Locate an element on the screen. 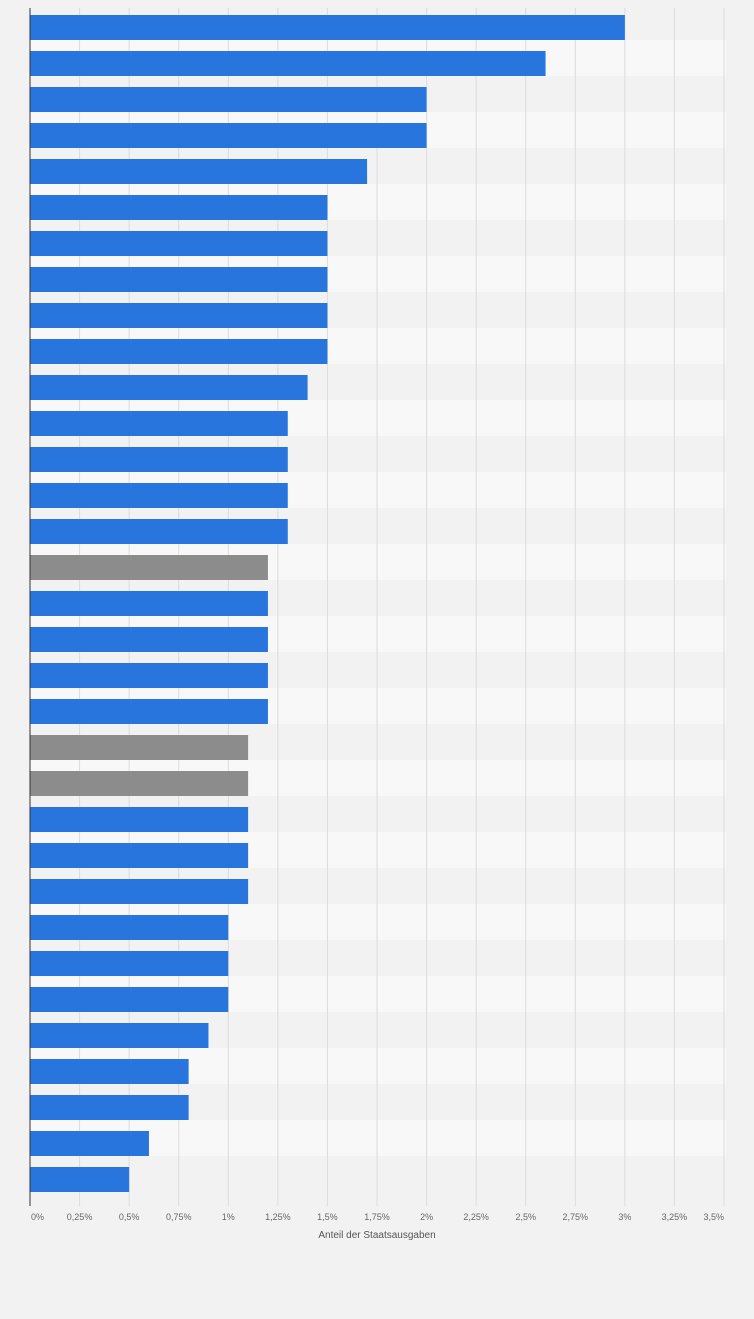 The height and width of the screenshot is (1319, 754). x-tick-label: 3% is located at coordinates (624, 1217).